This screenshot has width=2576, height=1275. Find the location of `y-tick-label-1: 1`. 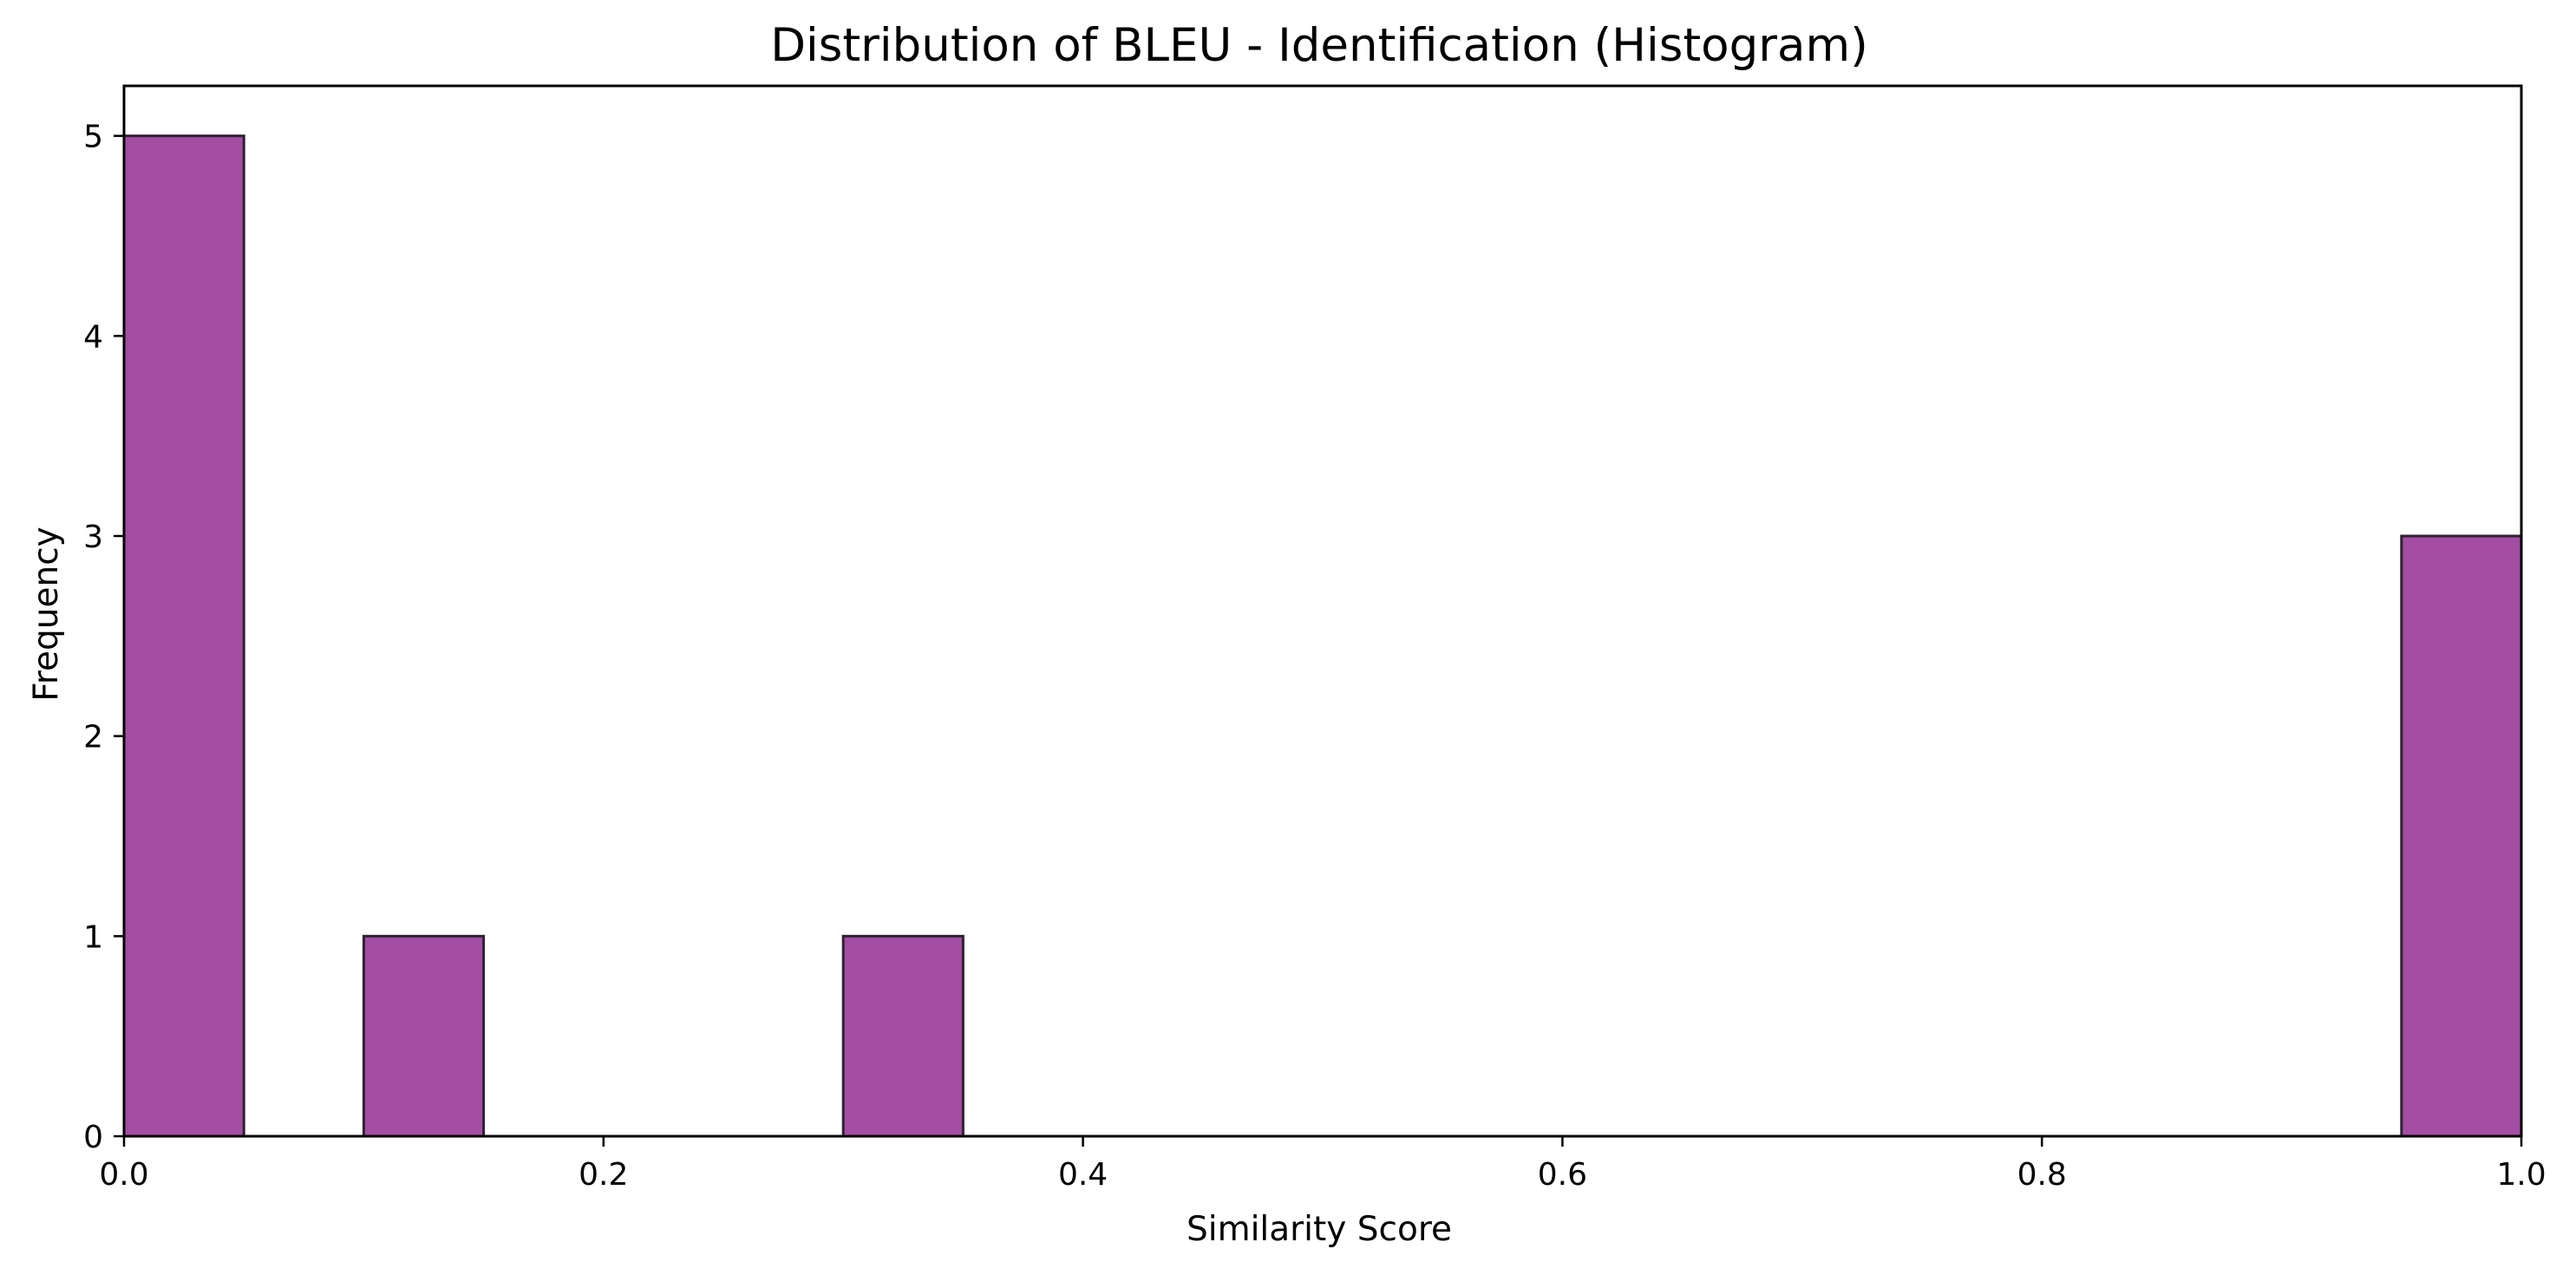

y-tick-label-1: 1 is located at coordinates (93, 937).